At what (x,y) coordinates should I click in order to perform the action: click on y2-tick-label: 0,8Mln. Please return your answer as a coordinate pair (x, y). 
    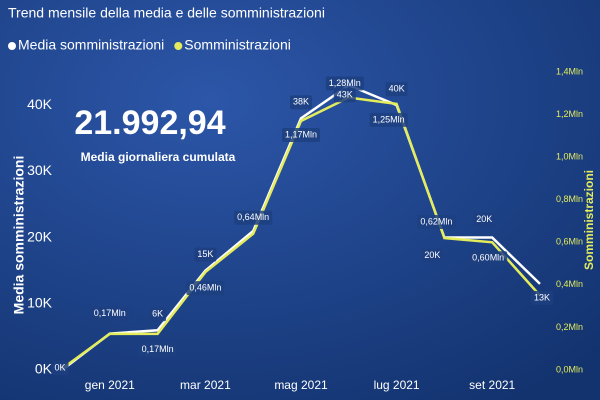
    Looking at the image, I should click on (569, 199).